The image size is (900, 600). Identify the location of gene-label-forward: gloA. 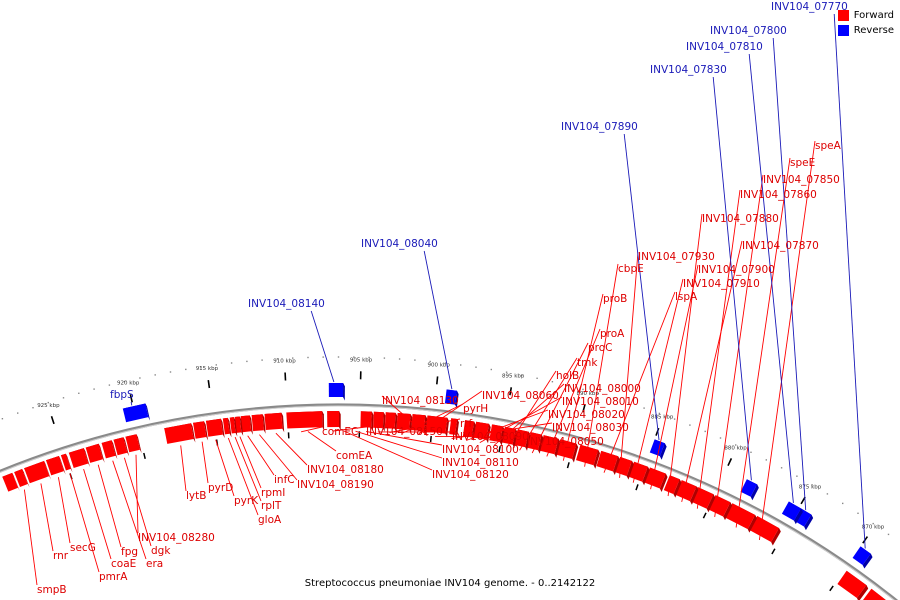
(270, 520).